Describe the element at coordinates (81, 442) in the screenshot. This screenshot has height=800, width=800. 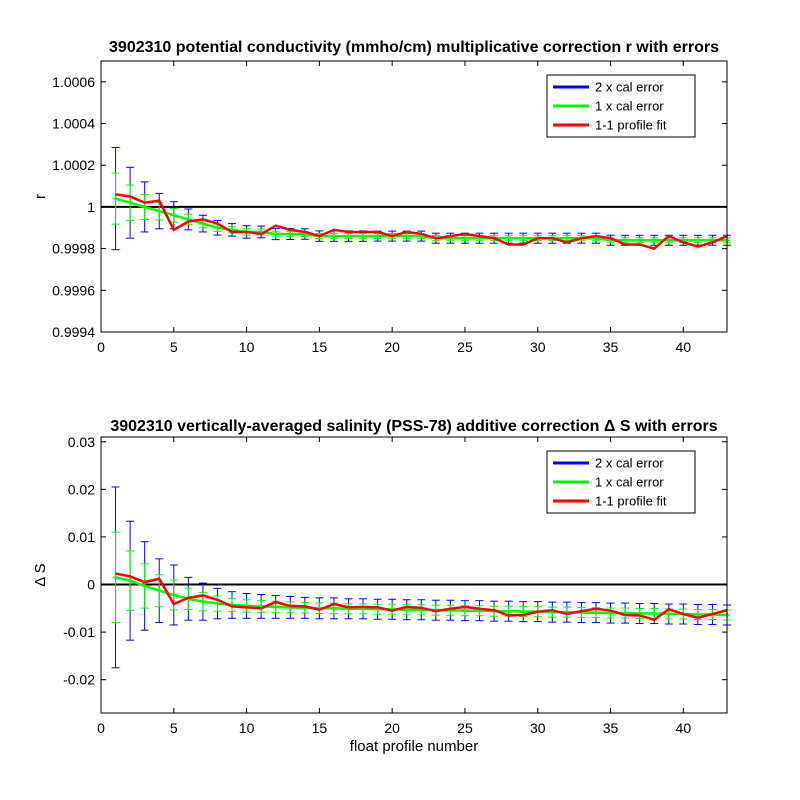
I see `y-tick-label: 0.03` at that location.